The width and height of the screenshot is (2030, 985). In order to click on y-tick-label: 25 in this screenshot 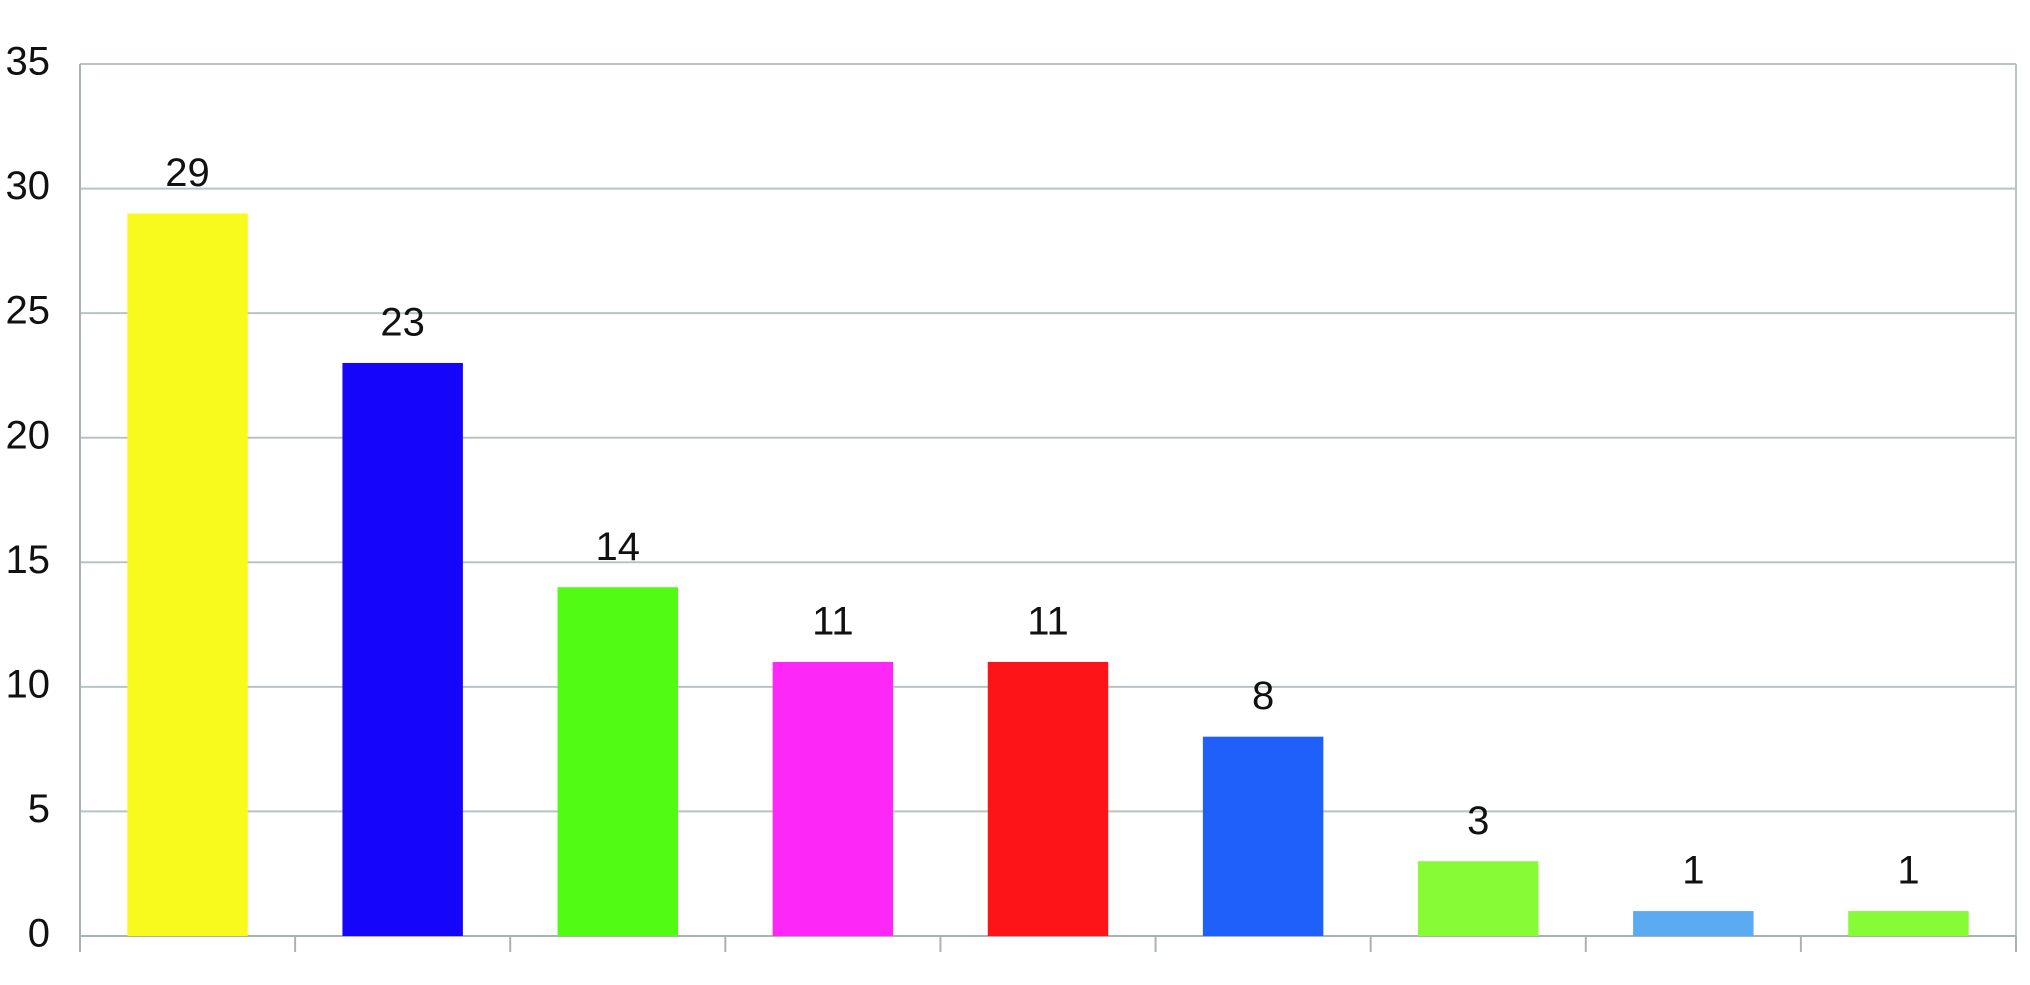, I will do `click(28, 311)`.